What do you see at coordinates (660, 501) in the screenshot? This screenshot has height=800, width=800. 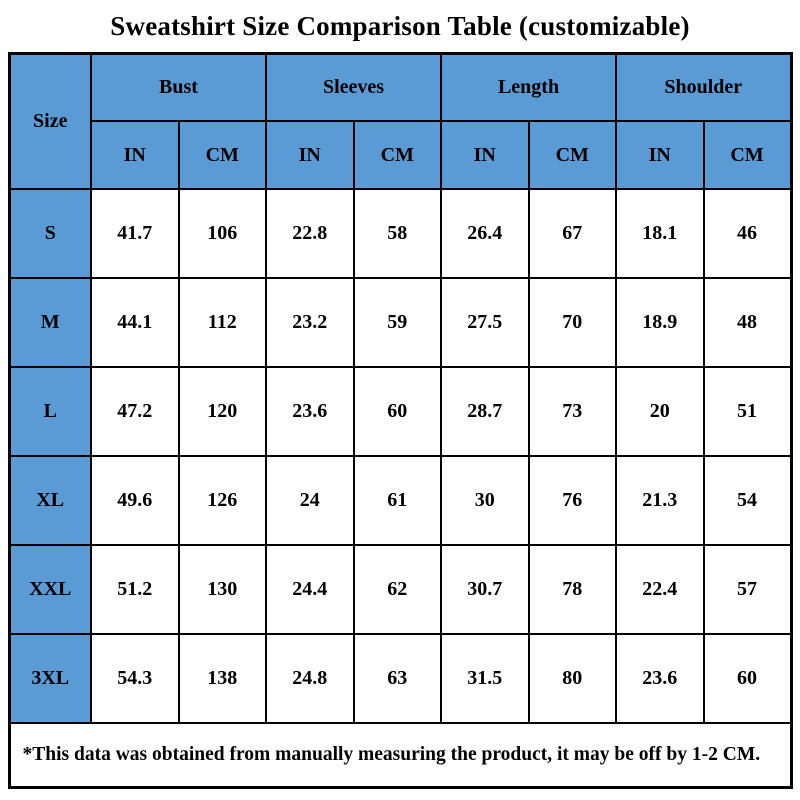 I see `measurement-cell: 21.3` at bounding box center [660, 501].